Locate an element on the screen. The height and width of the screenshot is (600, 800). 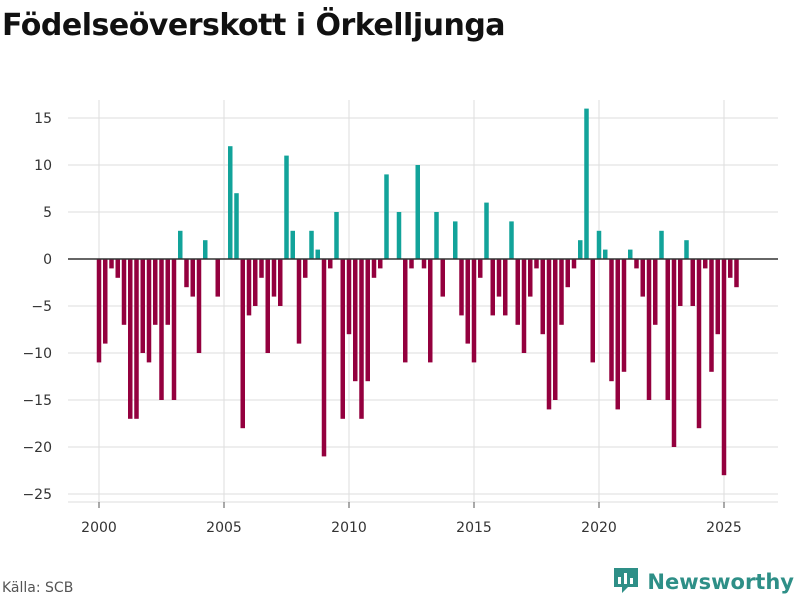
y-tick-label: 0 is located at coordinates (47, 260).